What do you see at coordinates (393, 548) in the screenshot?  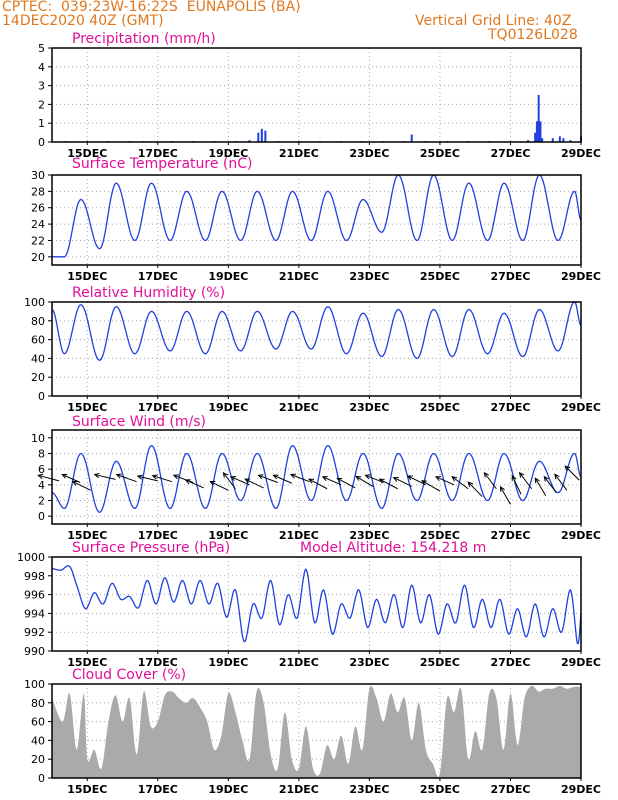 I see `model-altitude-note: Model Altitude: 154.218 m` at bounding box center [393, 548].